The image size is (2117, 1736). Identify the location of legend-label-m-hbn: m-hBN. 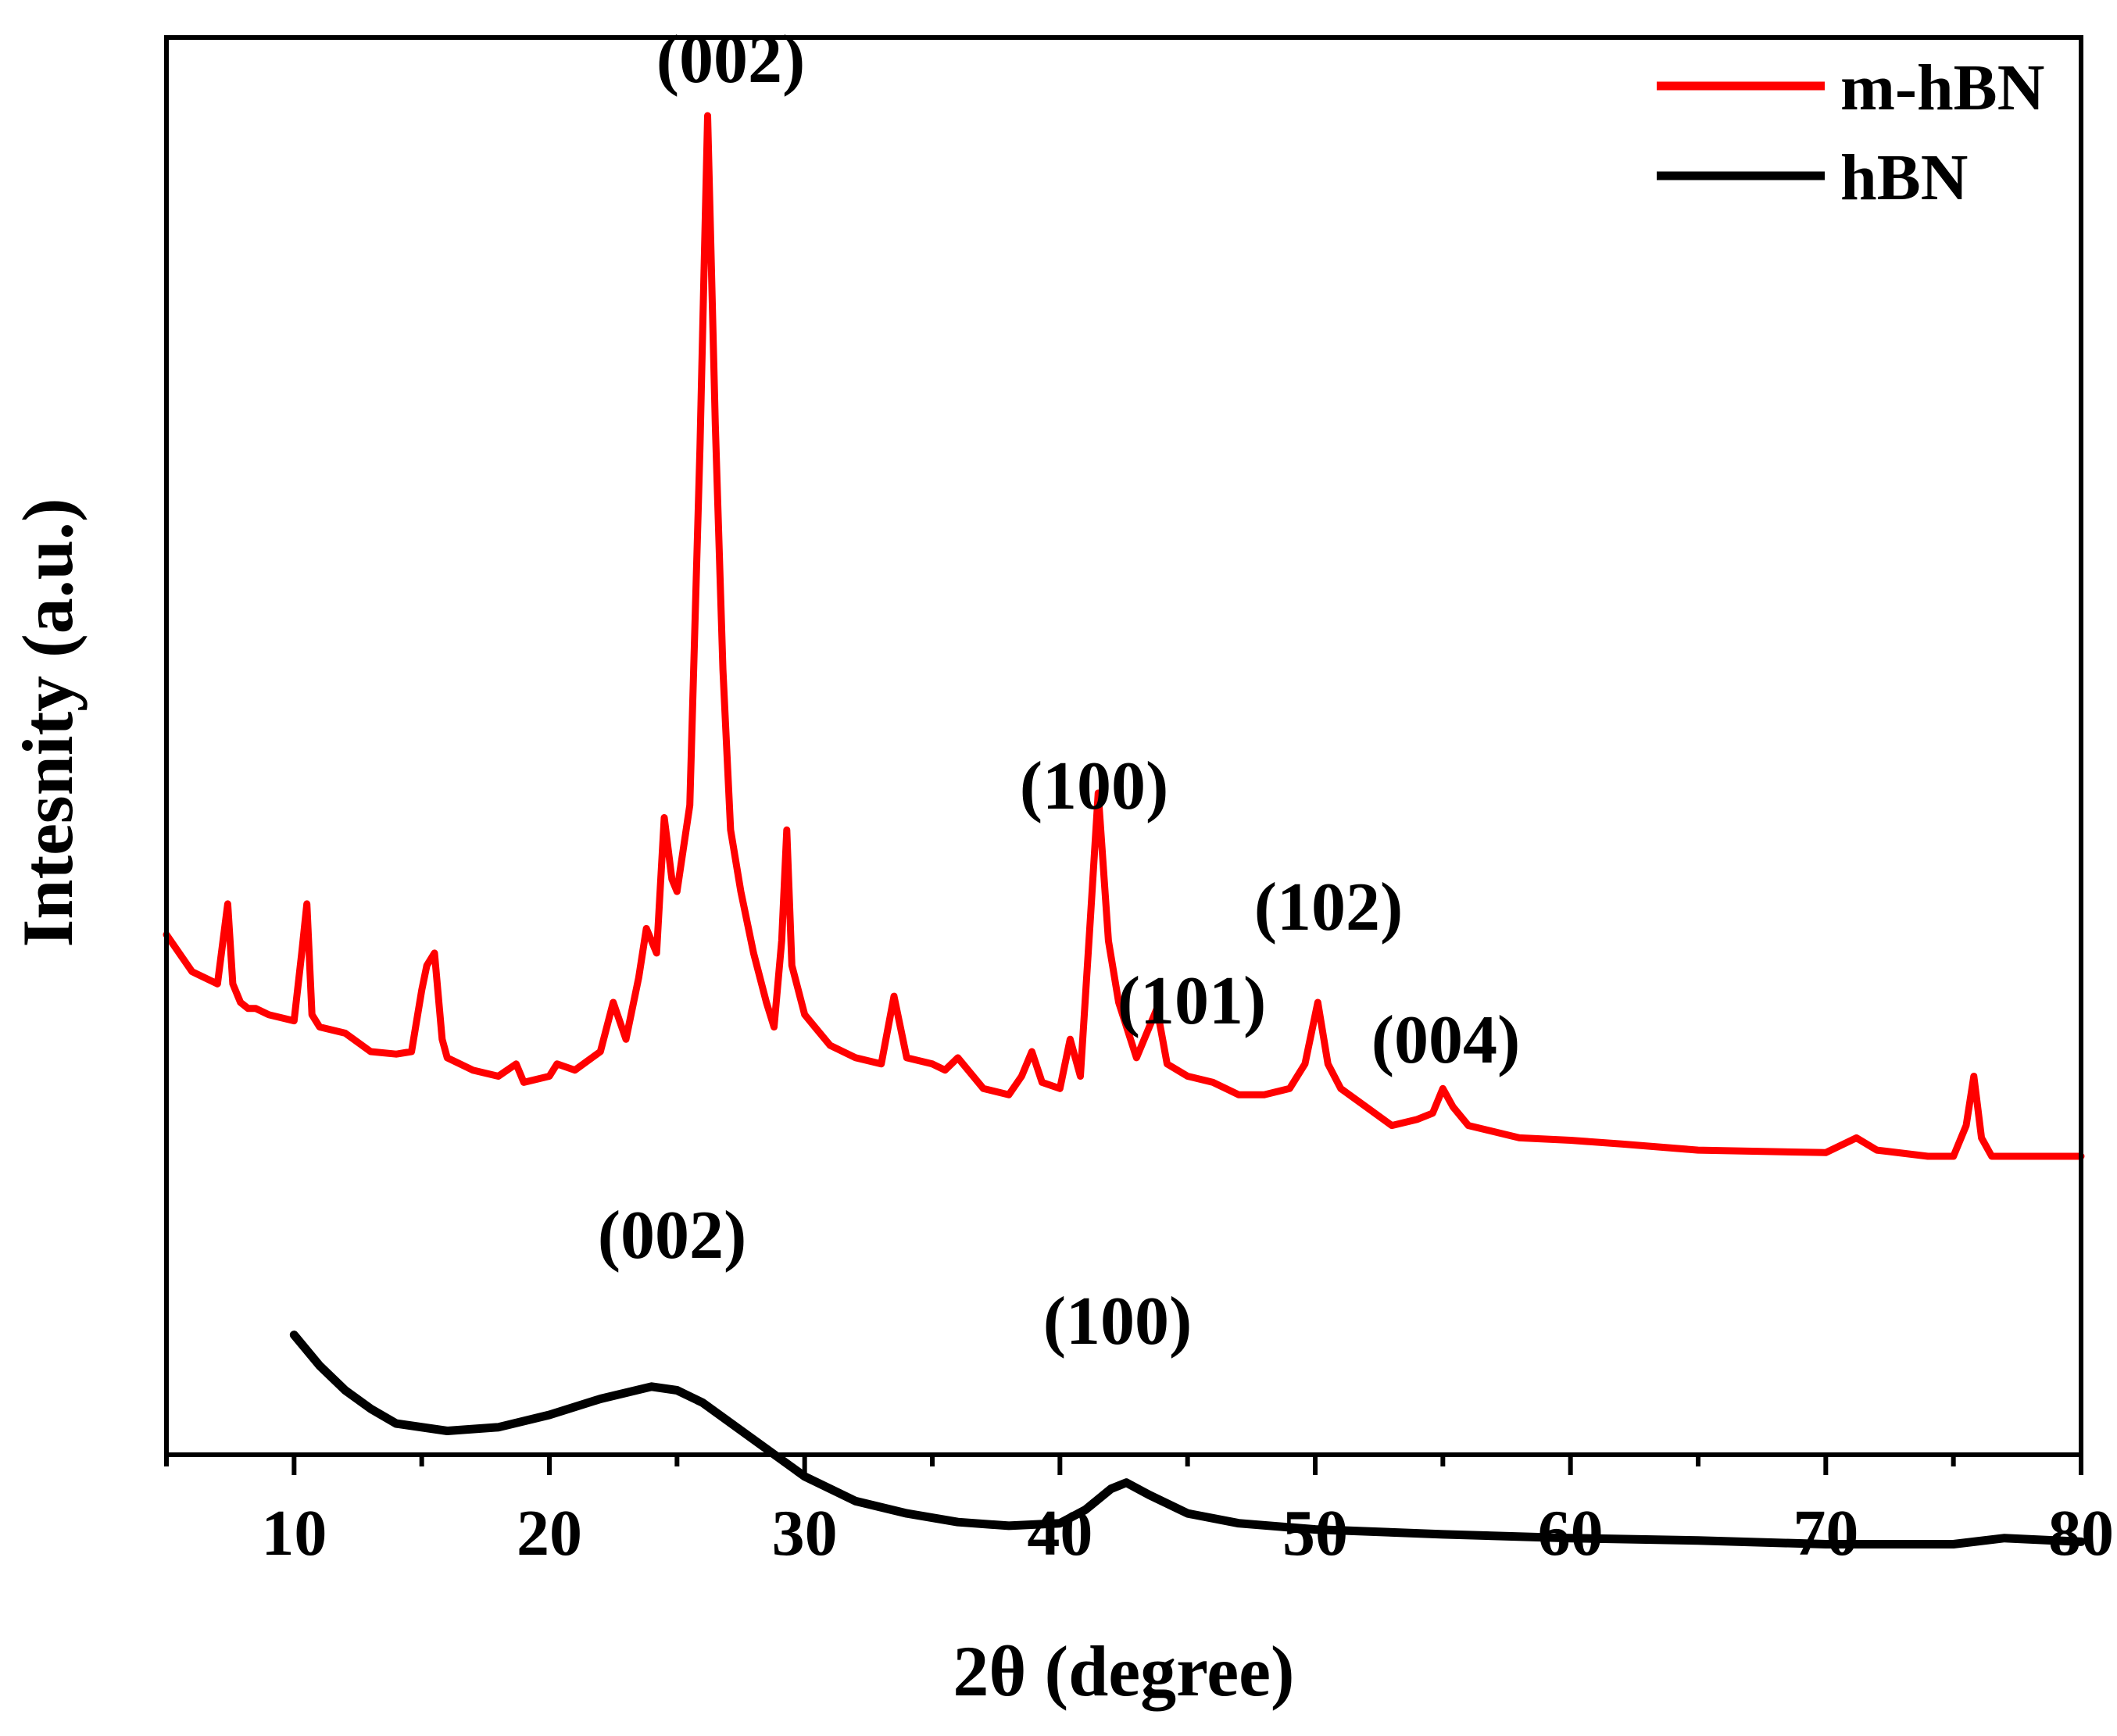
(1942, 88).